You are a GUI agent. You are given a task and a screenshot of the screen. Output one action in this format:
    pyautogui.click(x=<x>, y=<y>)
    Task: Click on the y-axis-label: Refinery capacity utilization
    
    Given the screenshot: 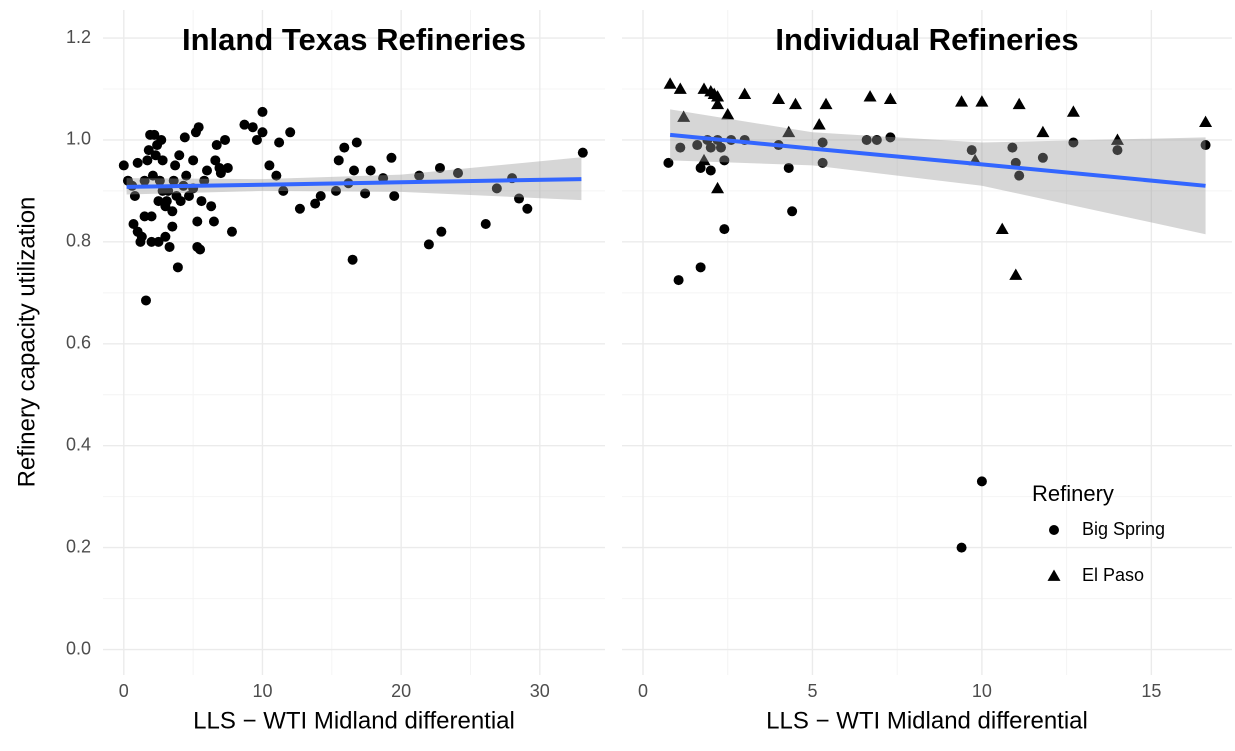 What is the action you would take?
    pyautogui.click(x=26, y=342)
    